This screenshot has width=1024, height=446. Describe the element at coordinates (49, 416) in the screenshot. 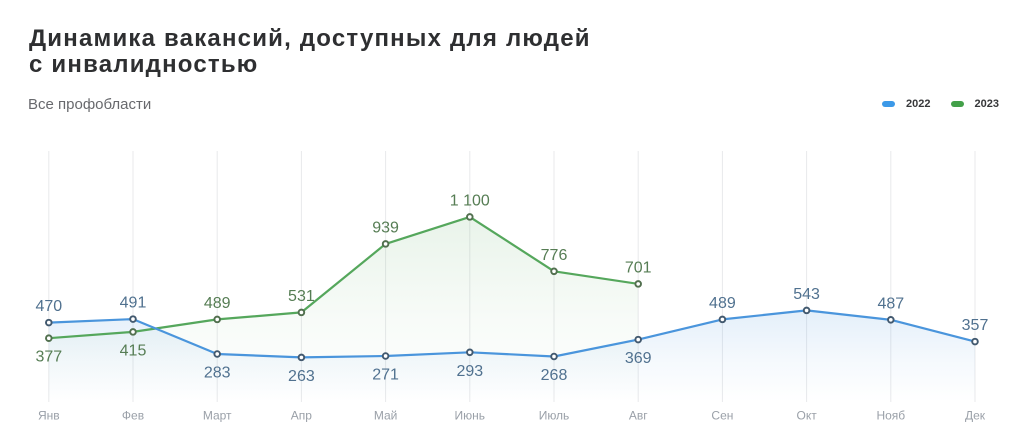

I see `svg-text: Янв` at that location.